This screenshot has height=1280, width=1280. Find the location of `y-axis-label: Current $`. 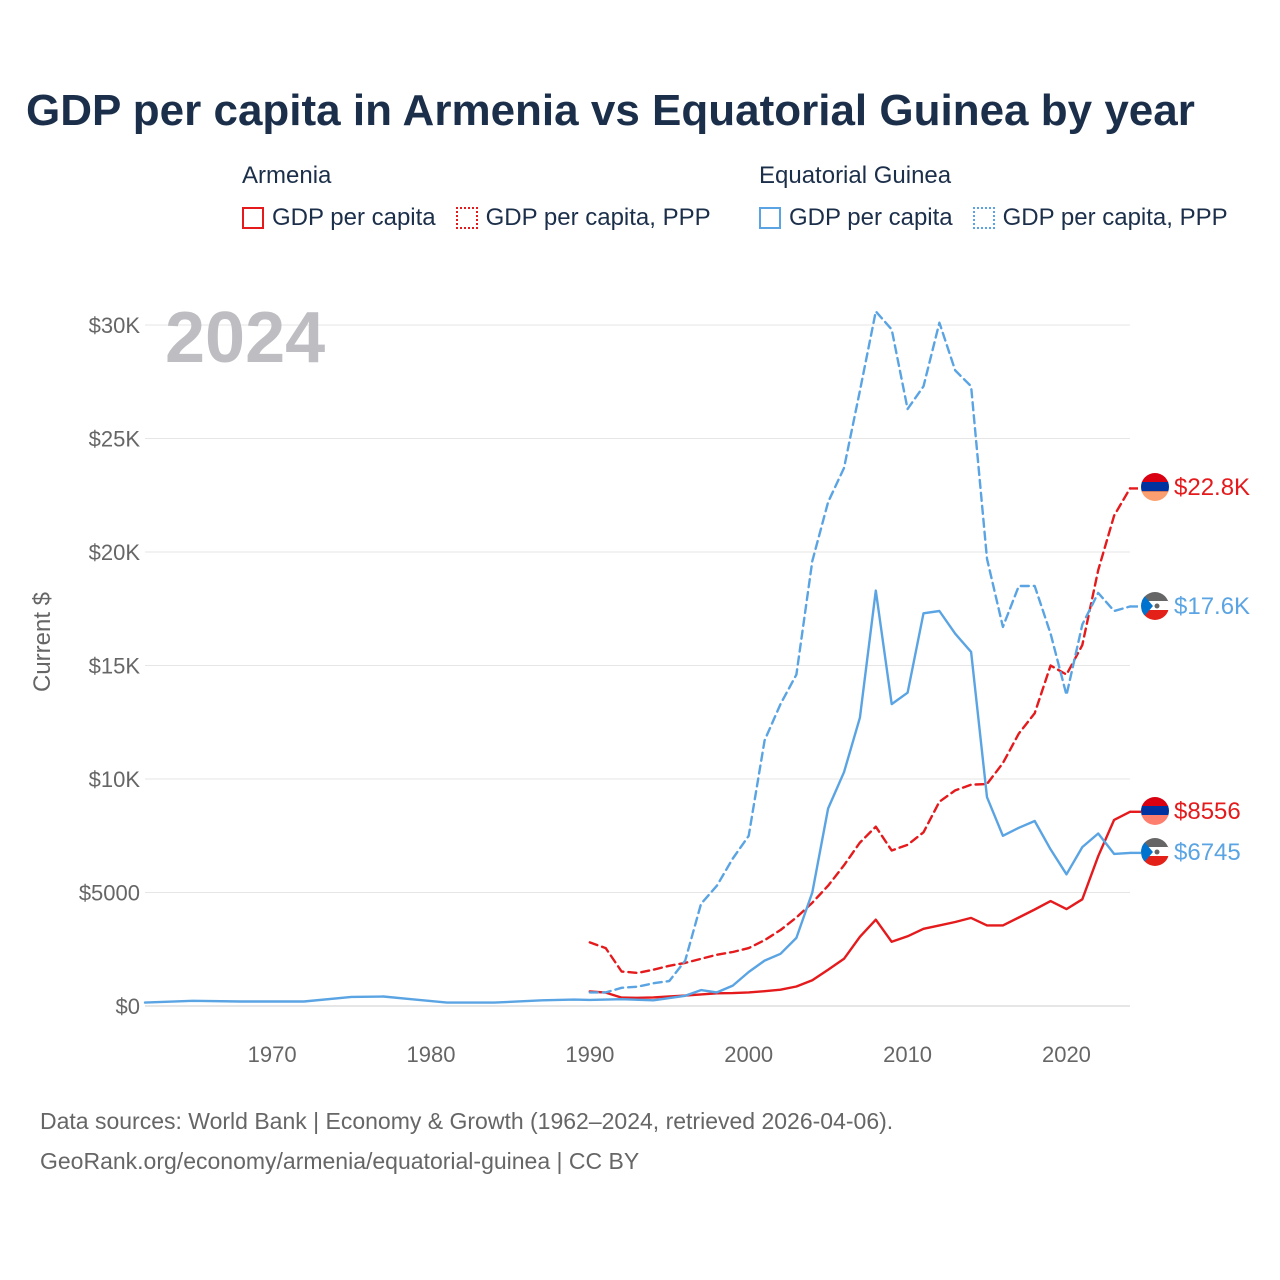

y-axis-label: Current $ is located at coordinates (42, 642).